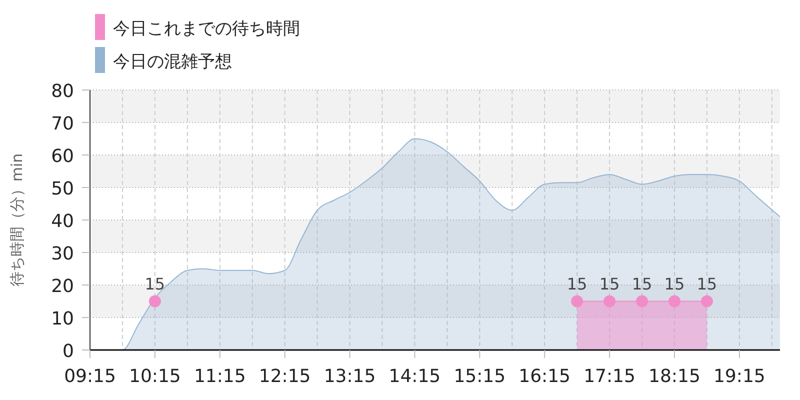 Image resolution: width=800 pixels, height=400 pixels. What do you see at coordinates (68, 351) in the screenshot?
I see `y-tick-label: 0` at bounding box center [68, 351].